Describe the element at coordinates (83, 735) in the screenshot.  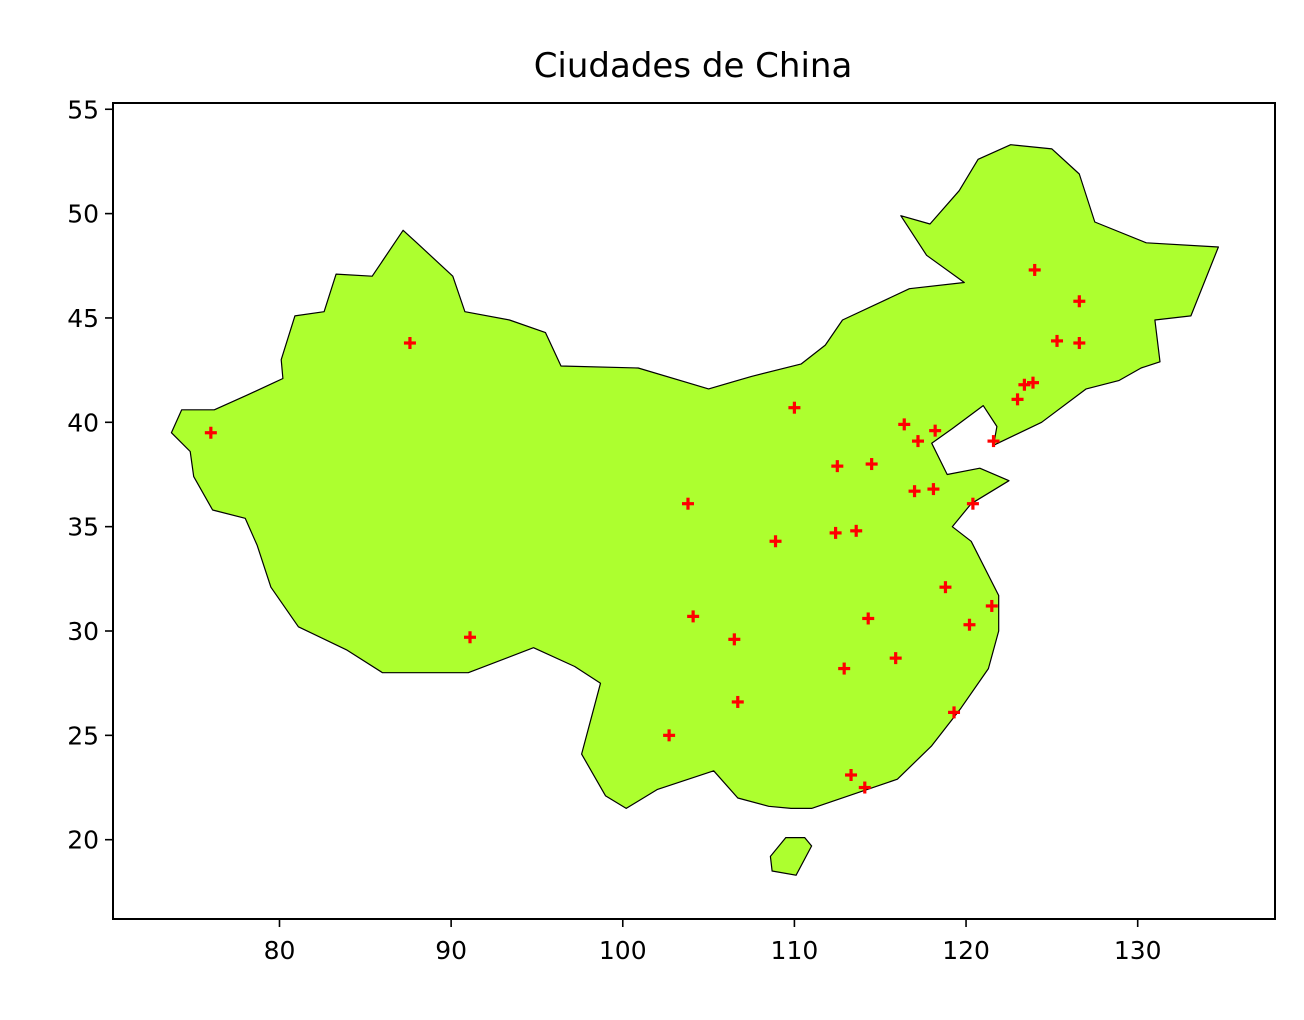
I see `y-tick-label: 25` at that location.